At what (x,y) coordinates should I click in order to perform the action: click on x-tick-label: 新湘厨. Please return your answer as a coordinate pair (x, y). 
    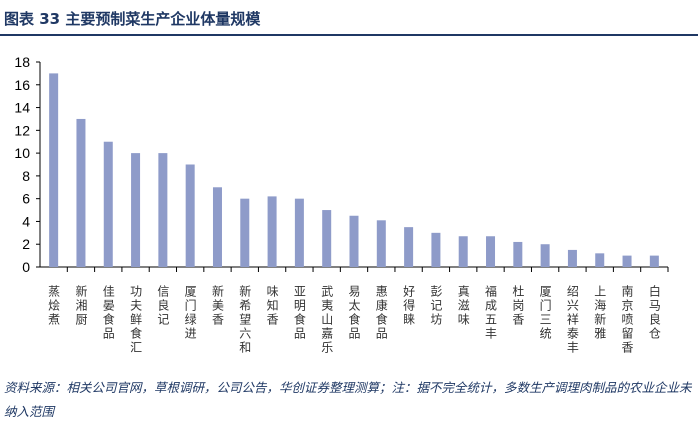
    Looking at the image, I should click on (81, 305).